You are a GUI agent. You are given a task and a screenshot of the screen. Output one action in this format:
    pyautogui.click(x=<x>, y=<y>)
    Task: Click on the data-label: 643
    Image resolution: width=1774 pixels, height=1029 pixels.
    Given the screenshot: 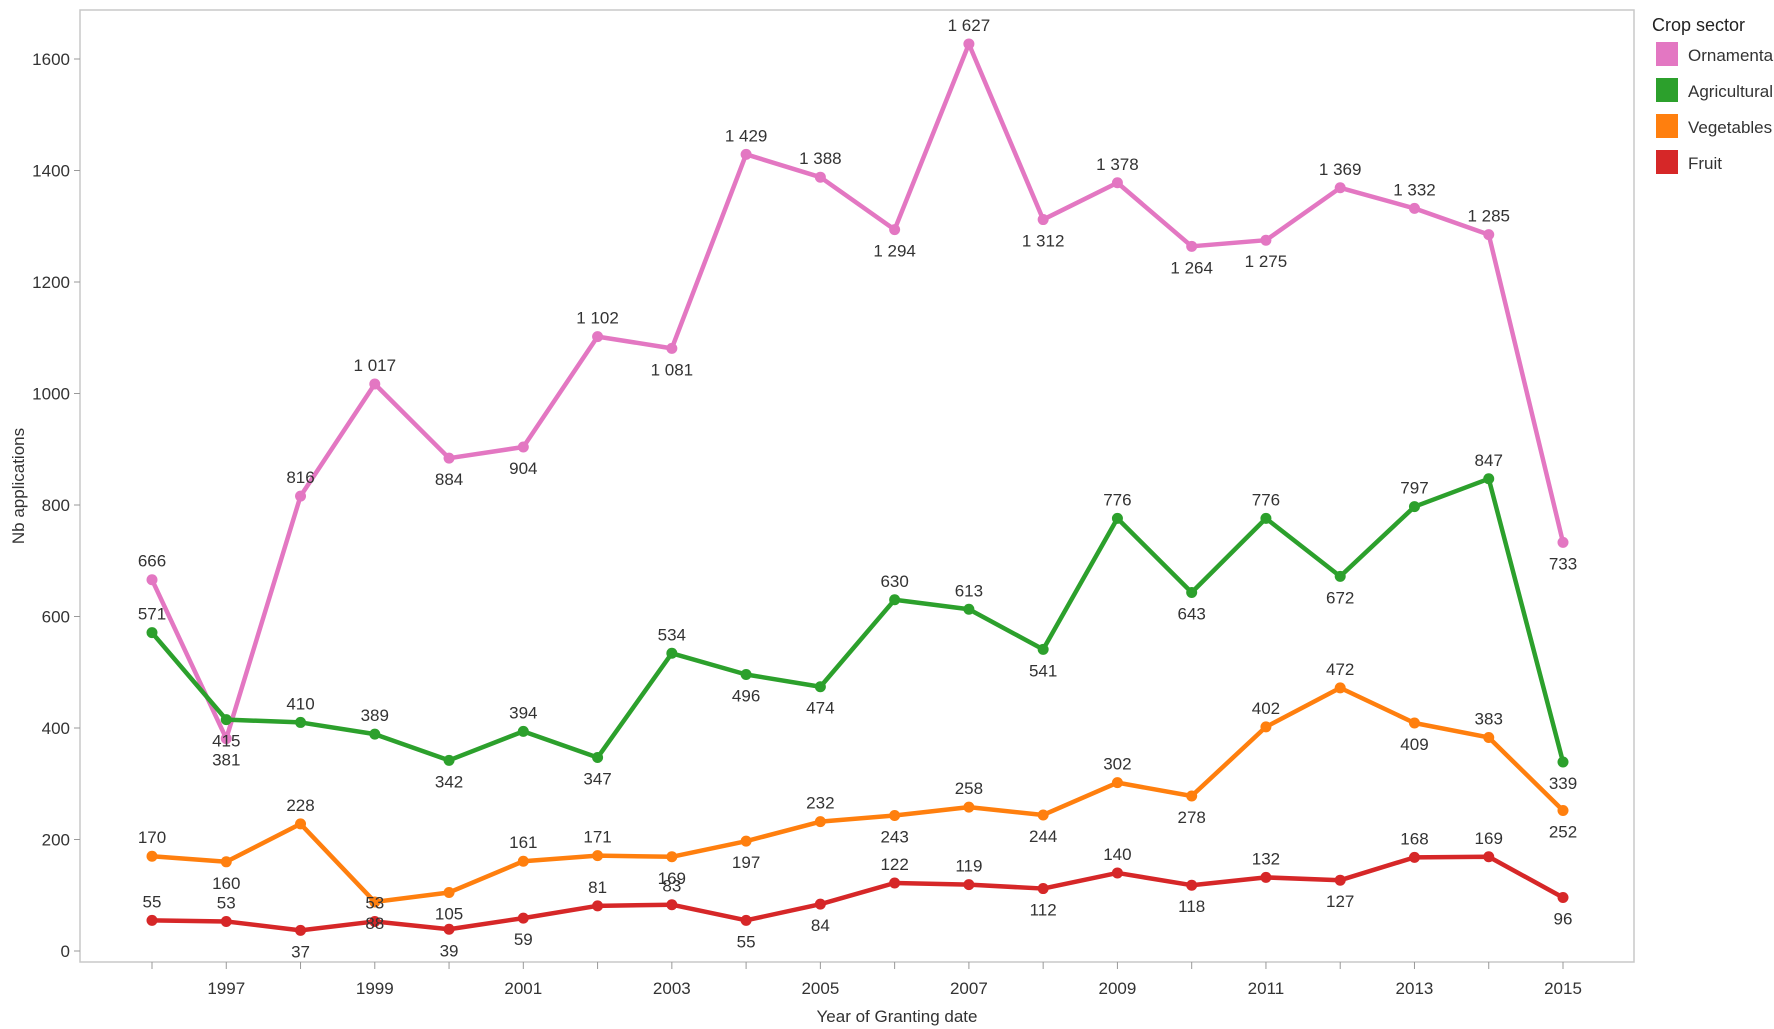 What is the action you would take?
    pyautogui.click(x=1191, y=614)
    